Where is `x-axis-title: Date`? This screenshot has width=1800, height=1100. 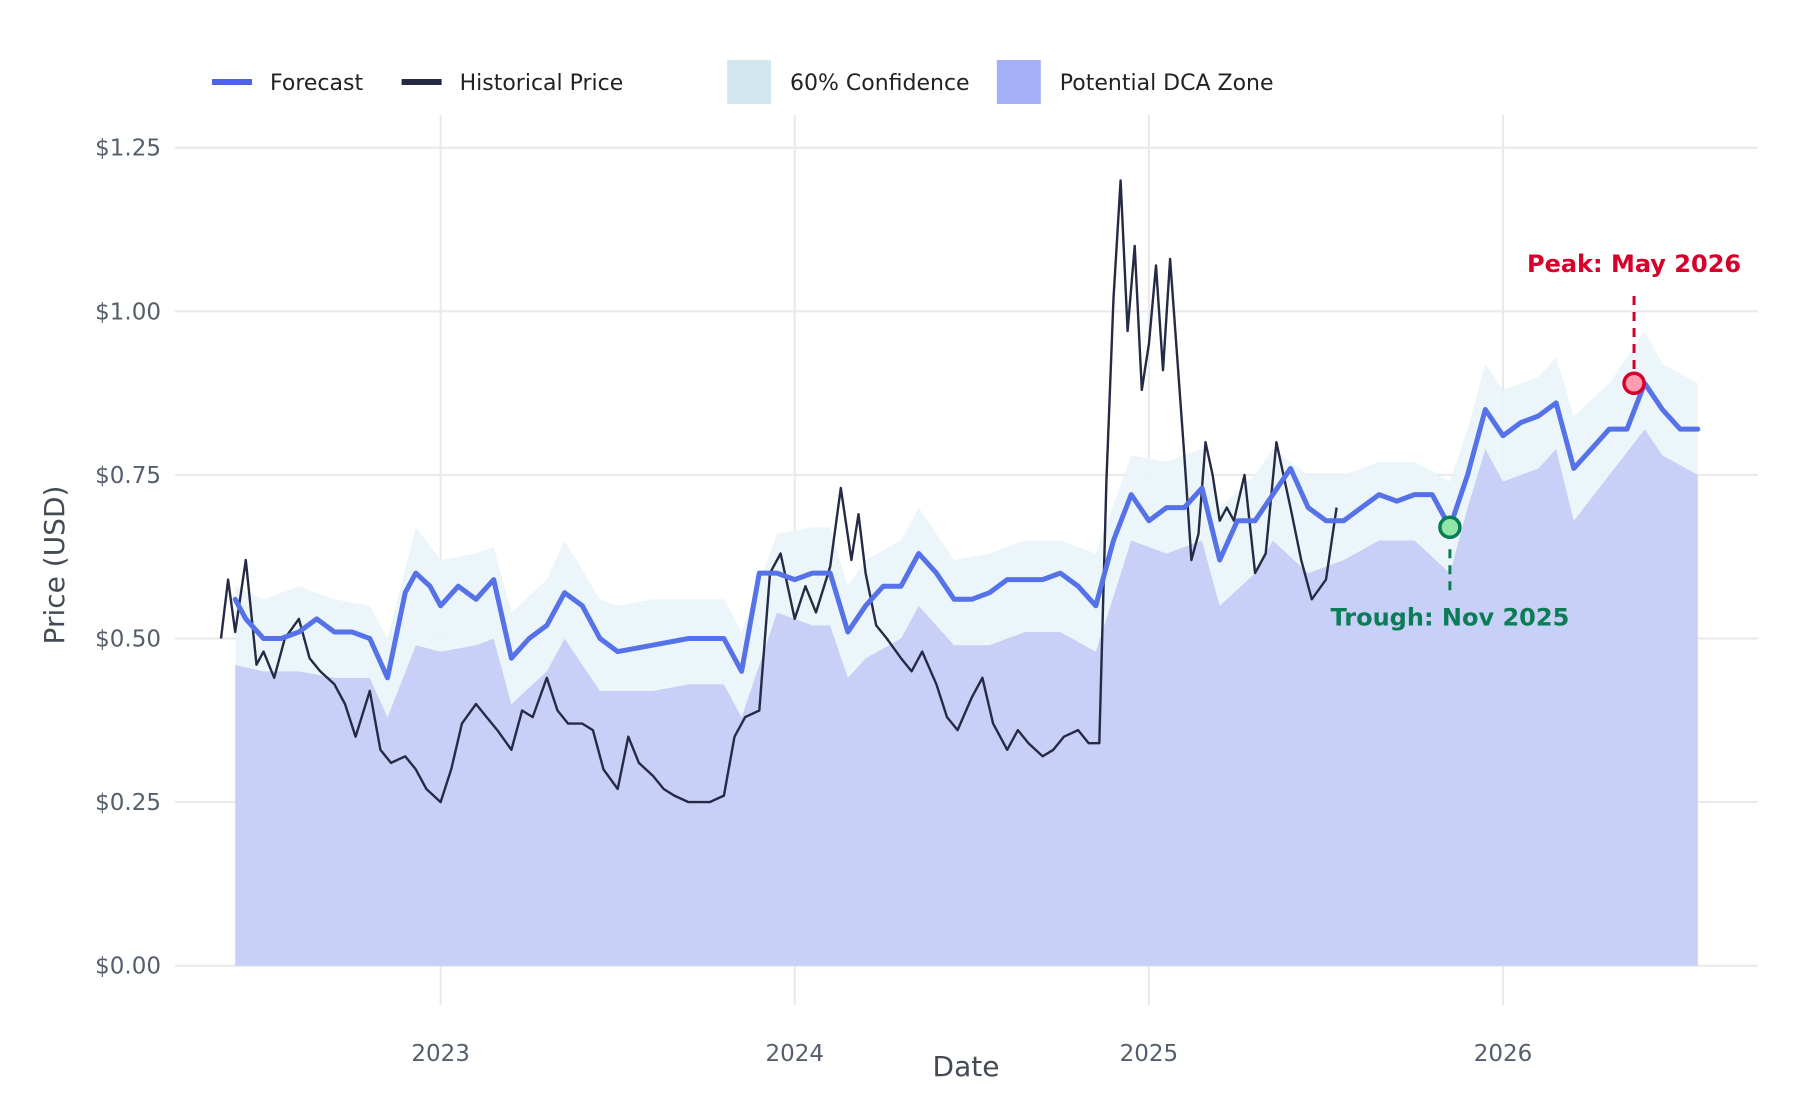
x-axis-title: Date is located at coordinates (966, 1066).